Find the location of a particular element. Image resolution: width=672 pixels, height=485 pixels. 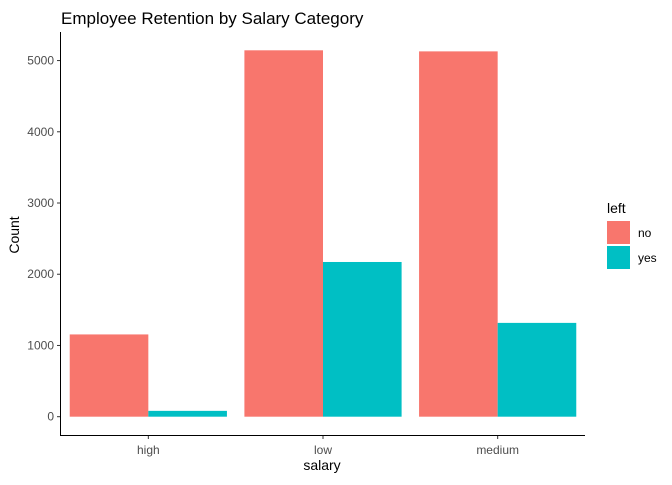

bar-medium-no is located at coordinates (458, 234).